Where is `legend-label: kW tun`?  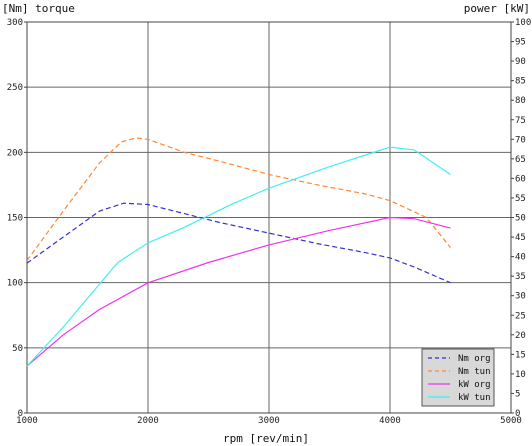 legend-label: kW tun is located at coordinates (474, 398).